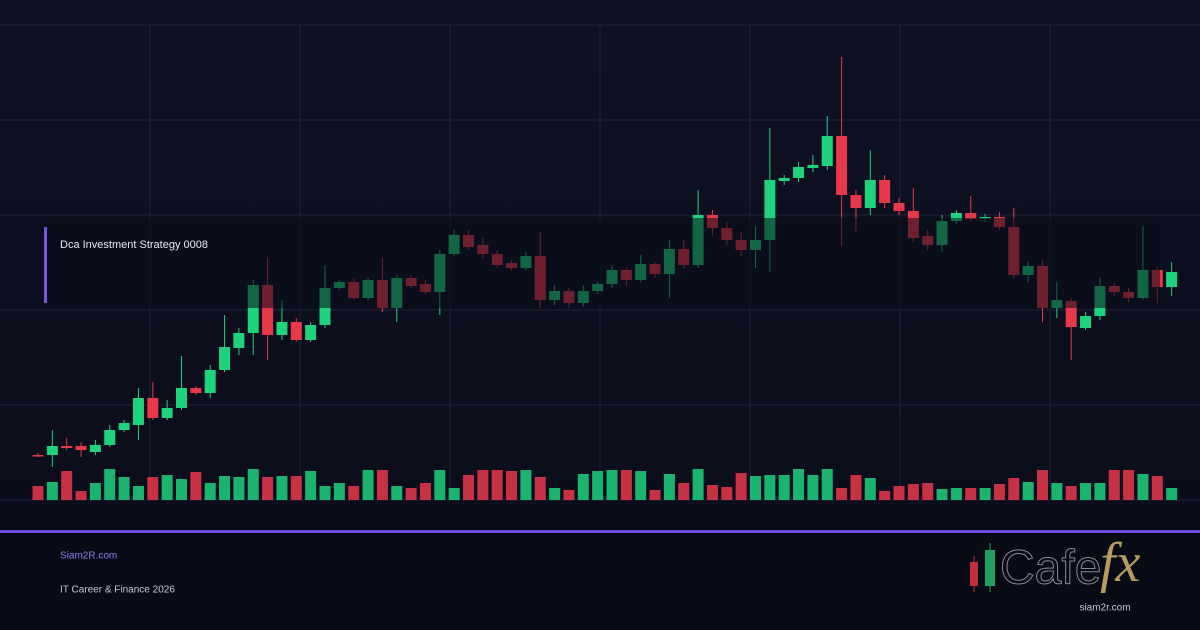 This screenshot has height=630, width=1200. I want to click on logo-url: siam2r.com, so click(1104, 608).